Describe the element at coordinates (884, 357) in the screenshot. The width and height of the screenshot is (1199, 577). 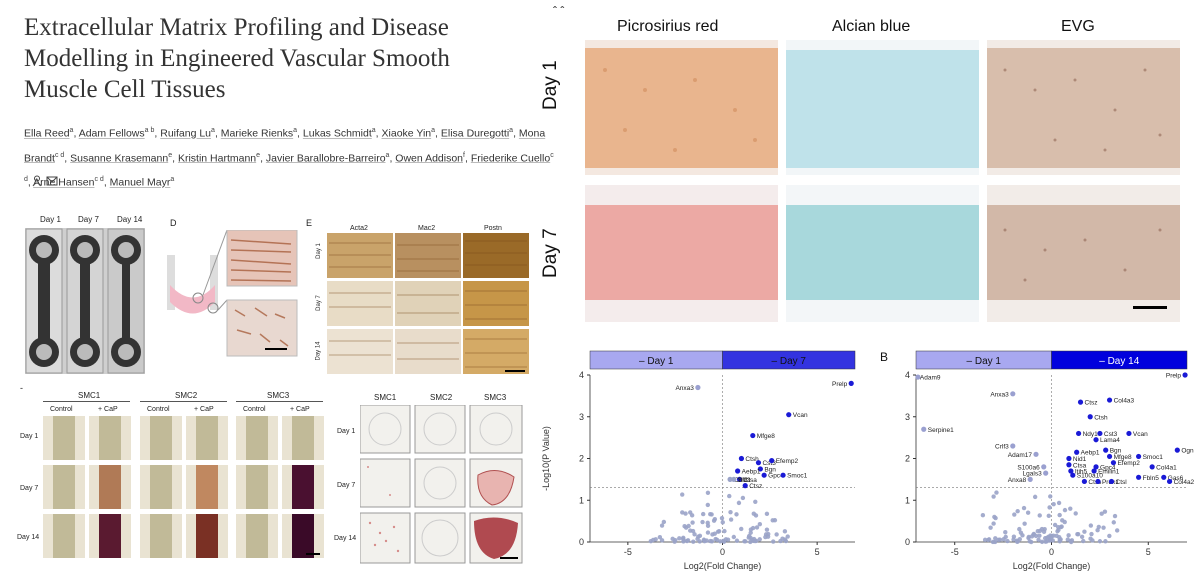
I see `panel-b-label: B` at that location.